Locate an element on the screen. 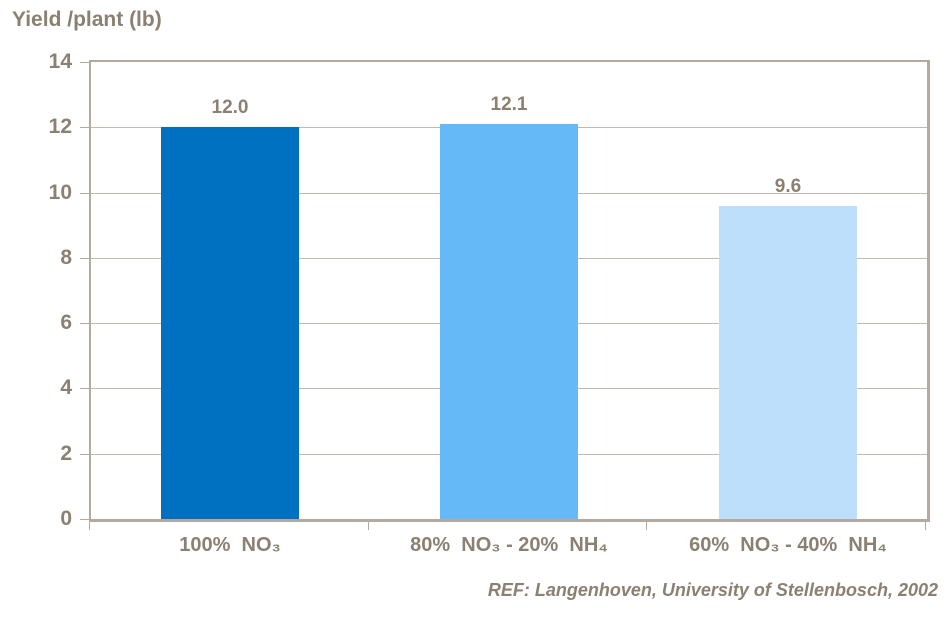  y-tick-label: 0 is located at coordinates (66, 518).